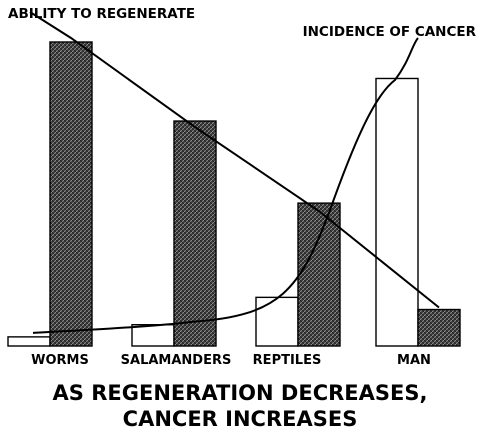 This screenshot has width=480, height=441. I want to click on bar-ability-to-regenerate-man, so click(439, 327).